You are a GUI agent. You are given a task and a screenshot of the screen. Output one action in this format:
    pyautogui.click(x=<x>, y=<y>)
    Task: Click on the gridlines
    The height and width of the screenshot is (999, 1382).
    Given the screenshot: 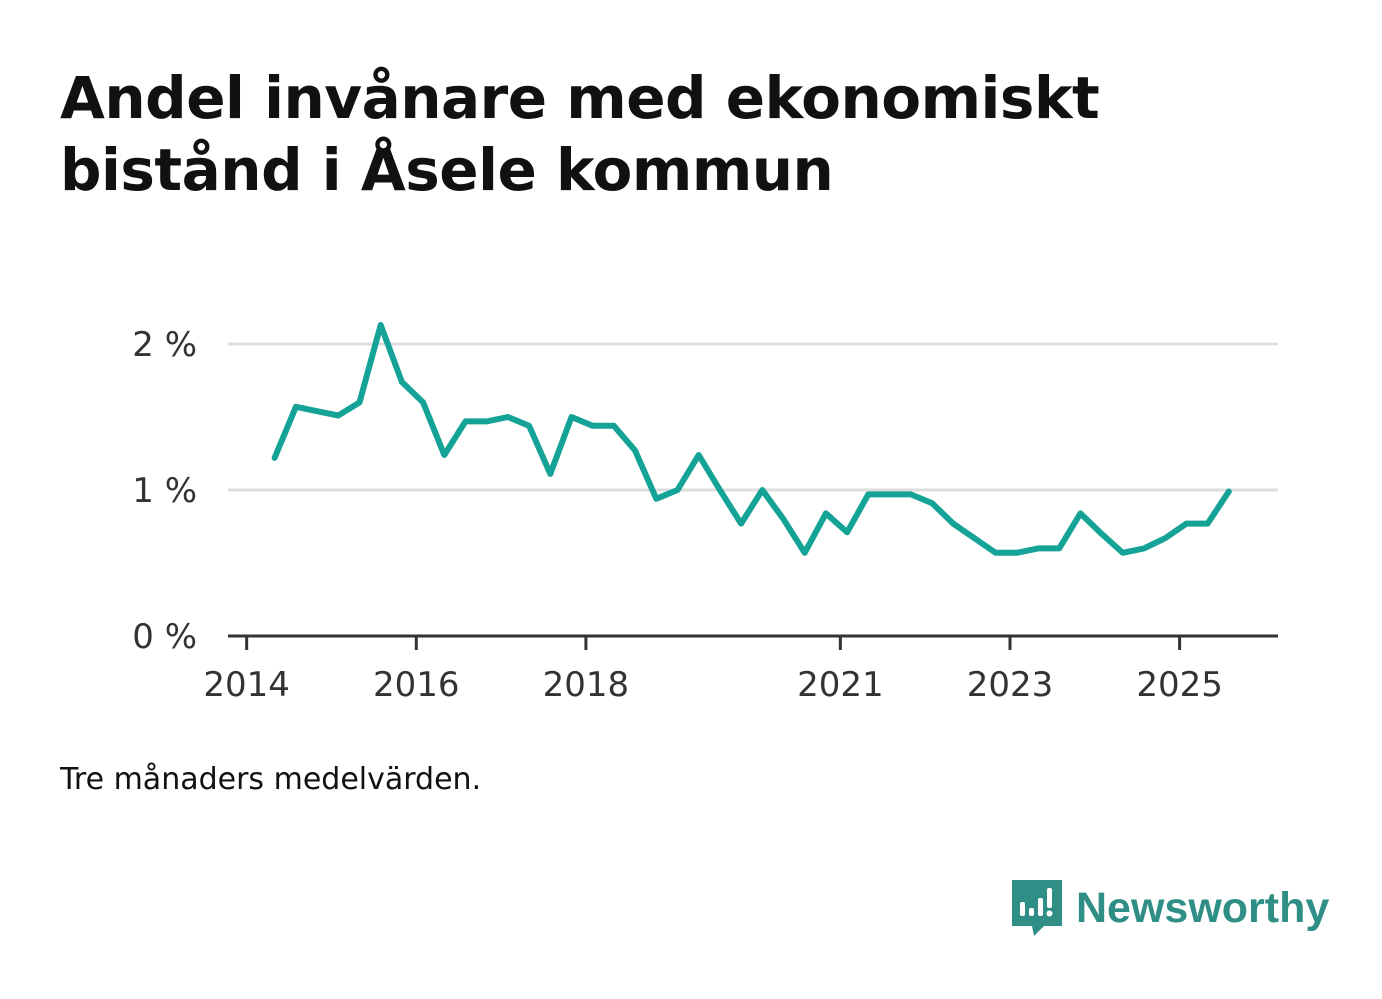 What is the action you would take?
    pyautogui.click(x=753, y=417)
    